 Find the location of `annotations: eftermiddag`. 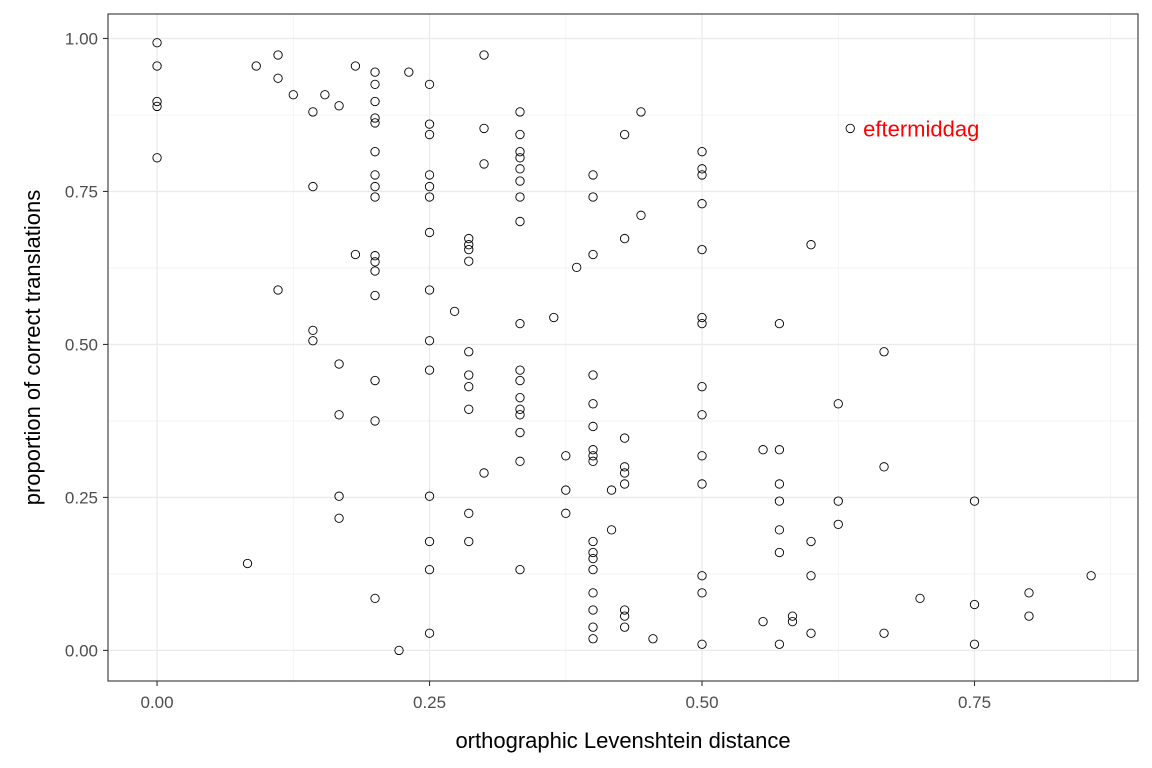

annotations: eftermiddag is located at coordinates (921, 128).